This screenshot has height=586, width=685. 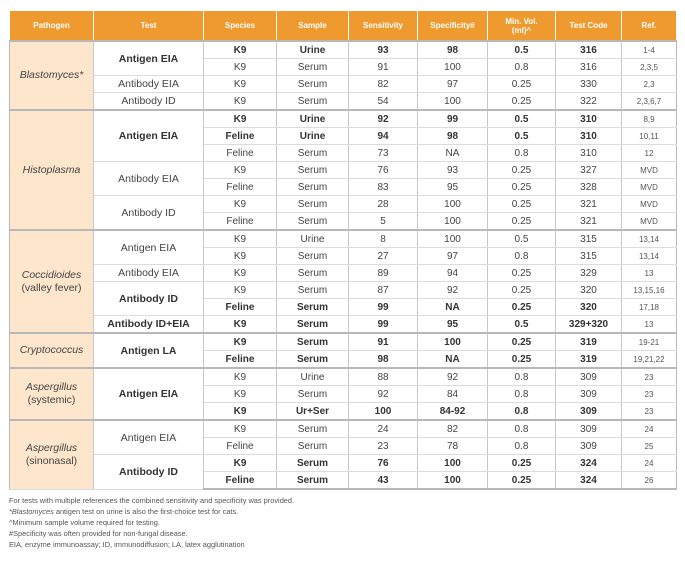 What do you see at coordinates (521, 49) in the screenshot?
I see `min-volume-cell: 0.5` at bounding box center [521, 49].